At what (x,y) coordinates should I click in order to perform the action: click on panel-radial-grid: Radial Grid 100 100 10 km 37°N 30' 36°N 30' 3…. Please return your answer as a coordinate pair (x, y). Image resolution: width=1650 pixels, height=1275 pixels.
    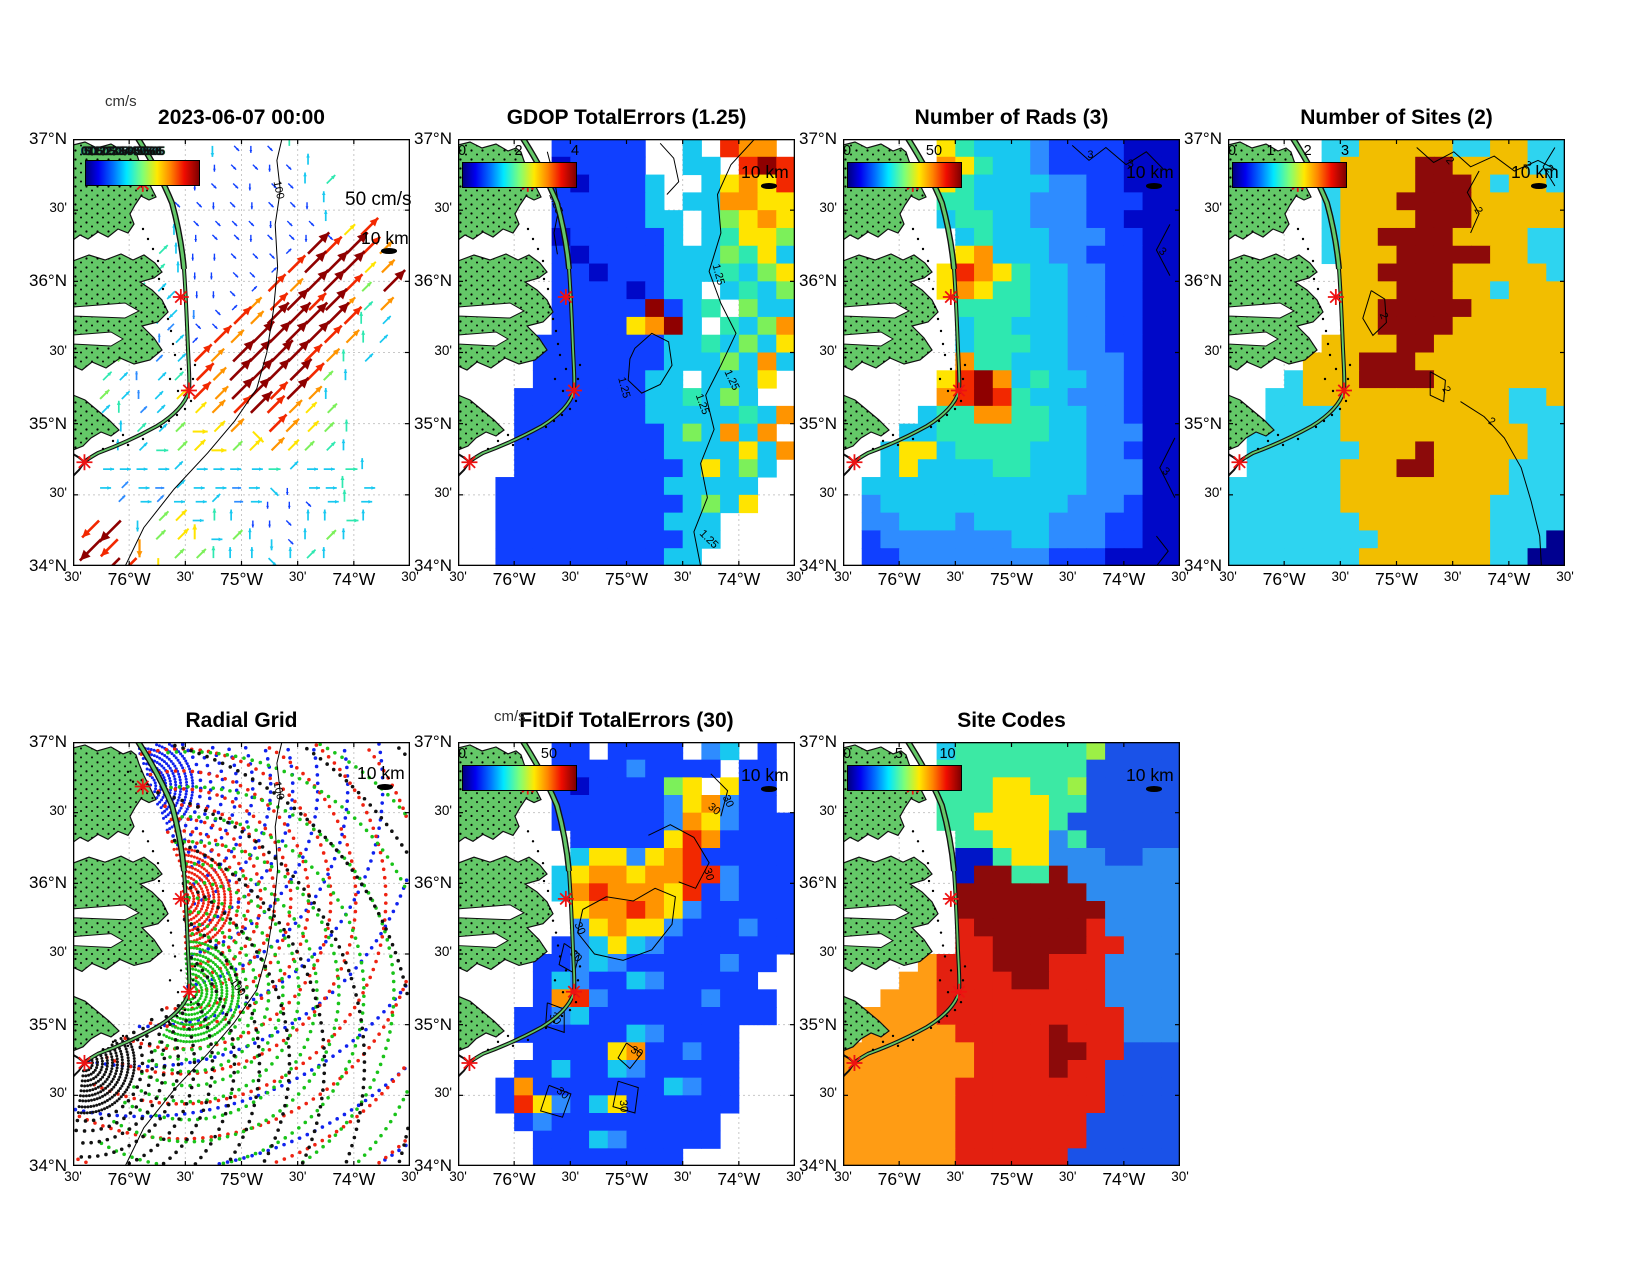
    Looking at the image, I should click on (224, 949).